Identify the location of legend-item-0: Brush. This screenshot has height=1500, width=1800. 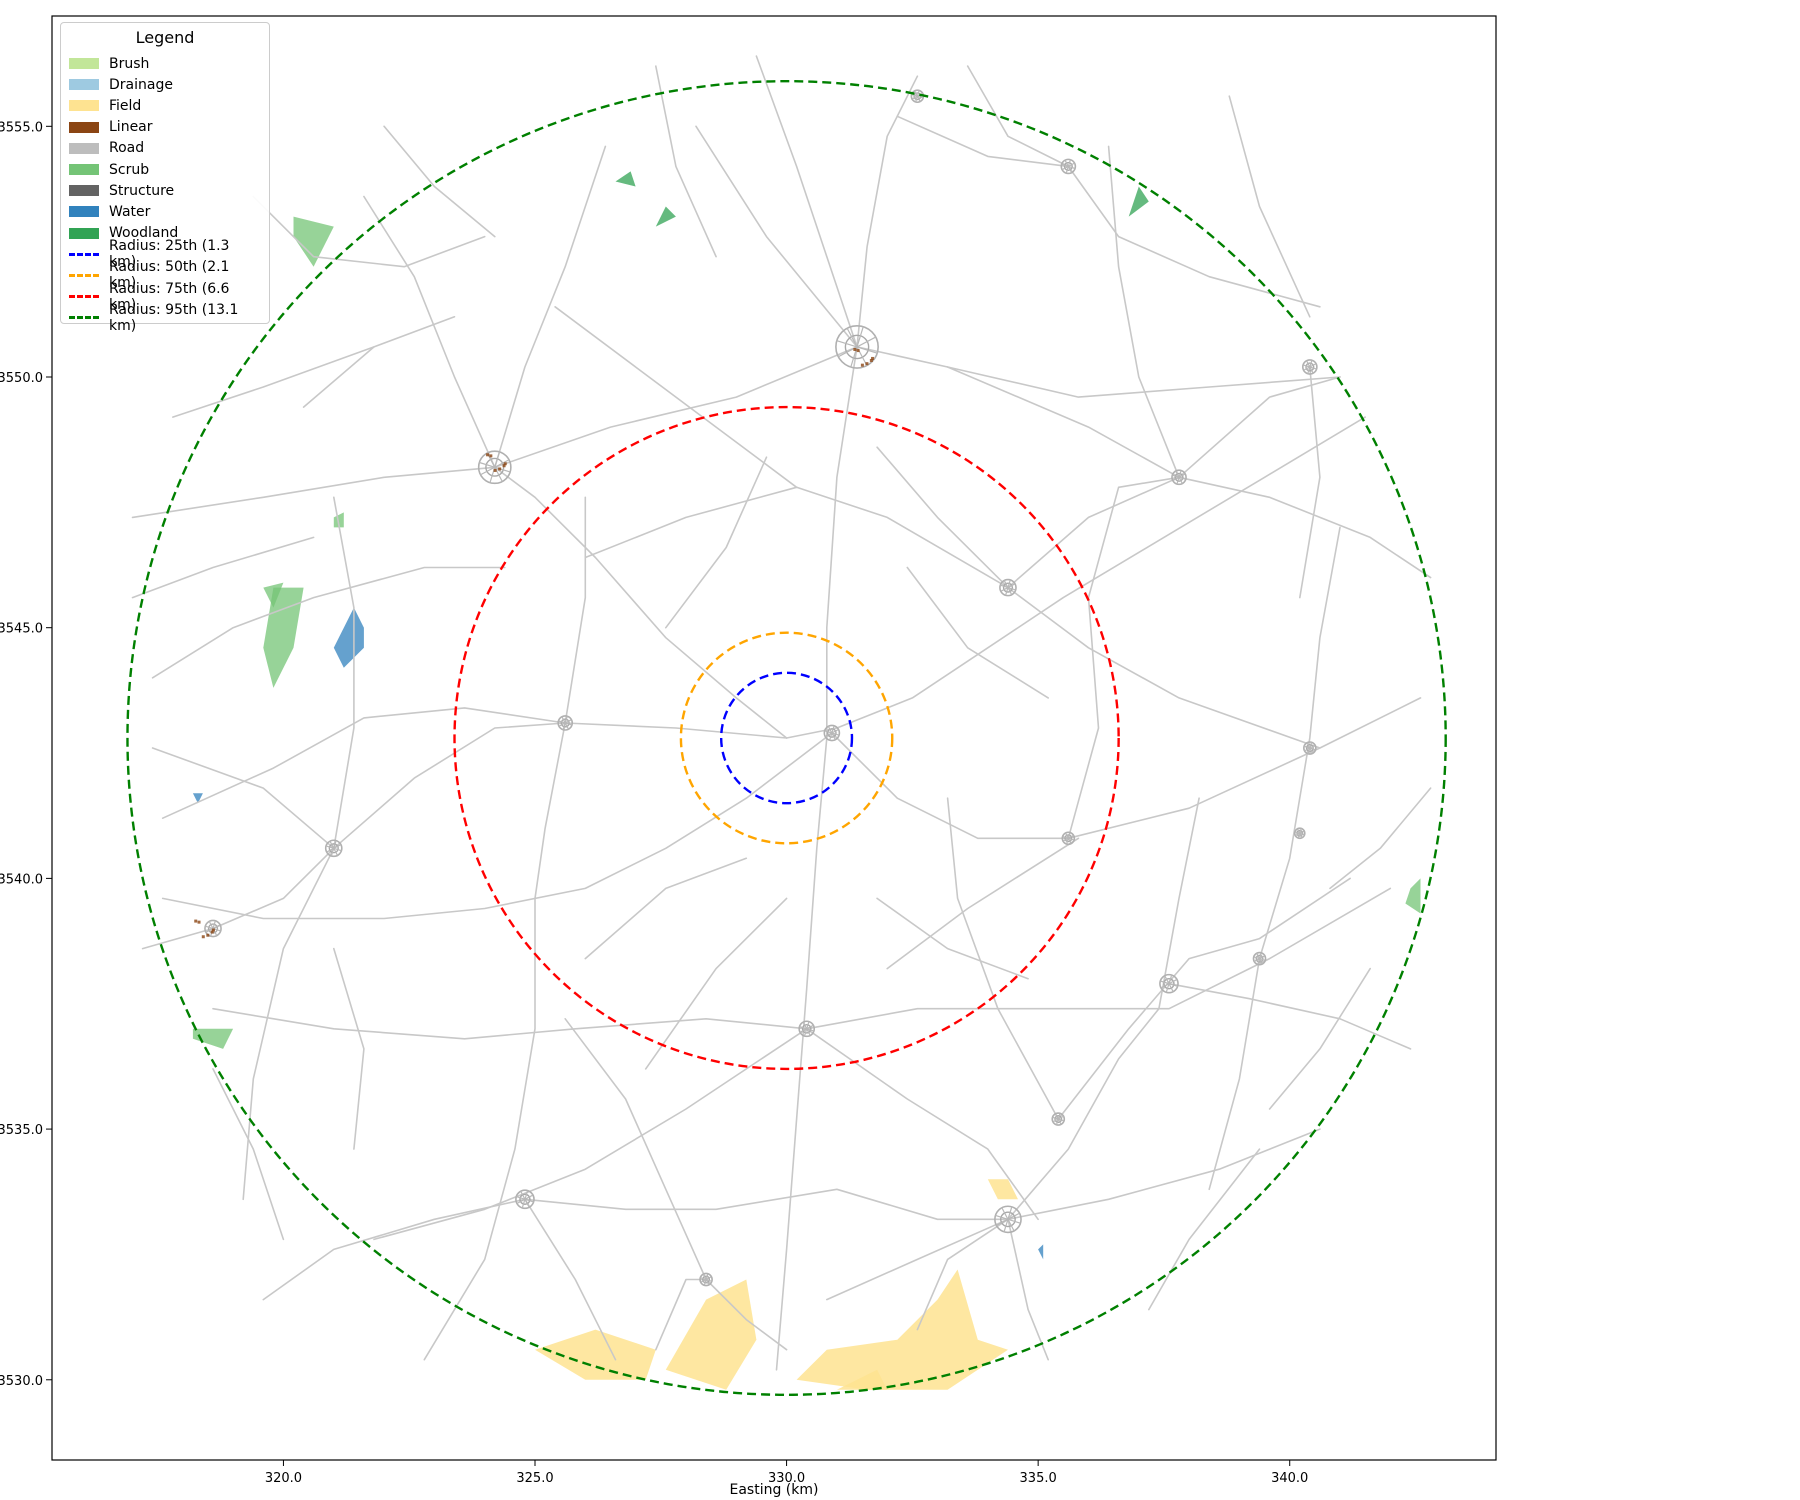
(165, 63).